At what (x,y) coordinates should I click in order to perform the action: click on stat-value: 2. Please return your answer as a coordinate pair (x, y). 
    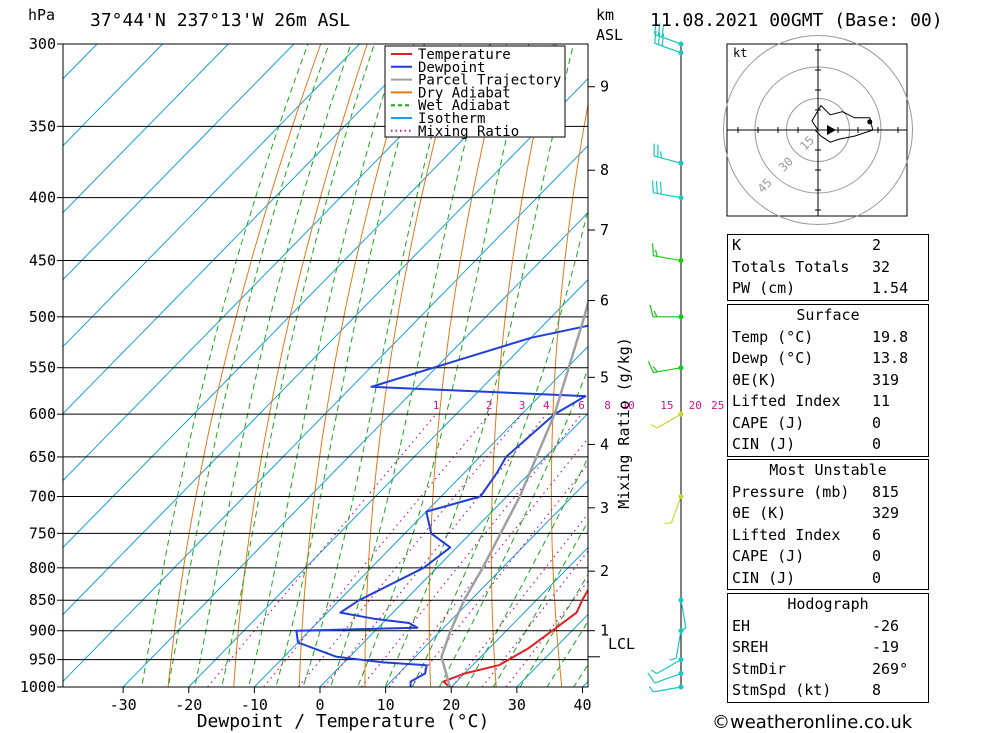
    Looking at the image, I should click on (877, 245).